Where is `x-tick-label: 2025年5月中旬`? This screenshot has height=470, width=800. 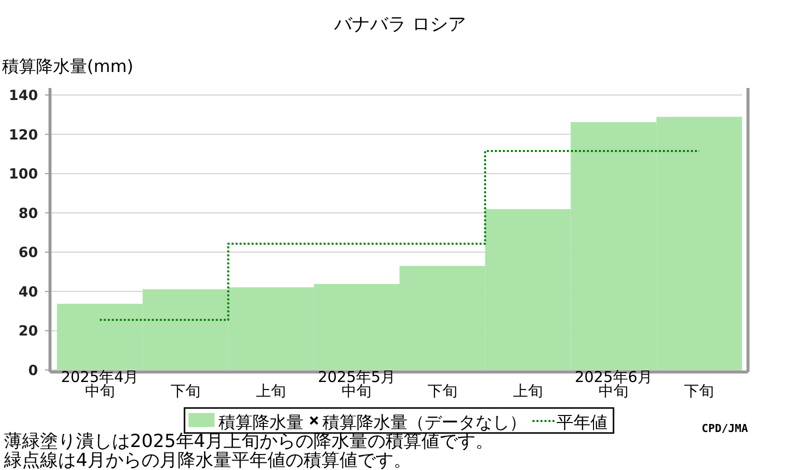
x-tick-label: 2025年5月中旬 is located at coordinates (357, 384).